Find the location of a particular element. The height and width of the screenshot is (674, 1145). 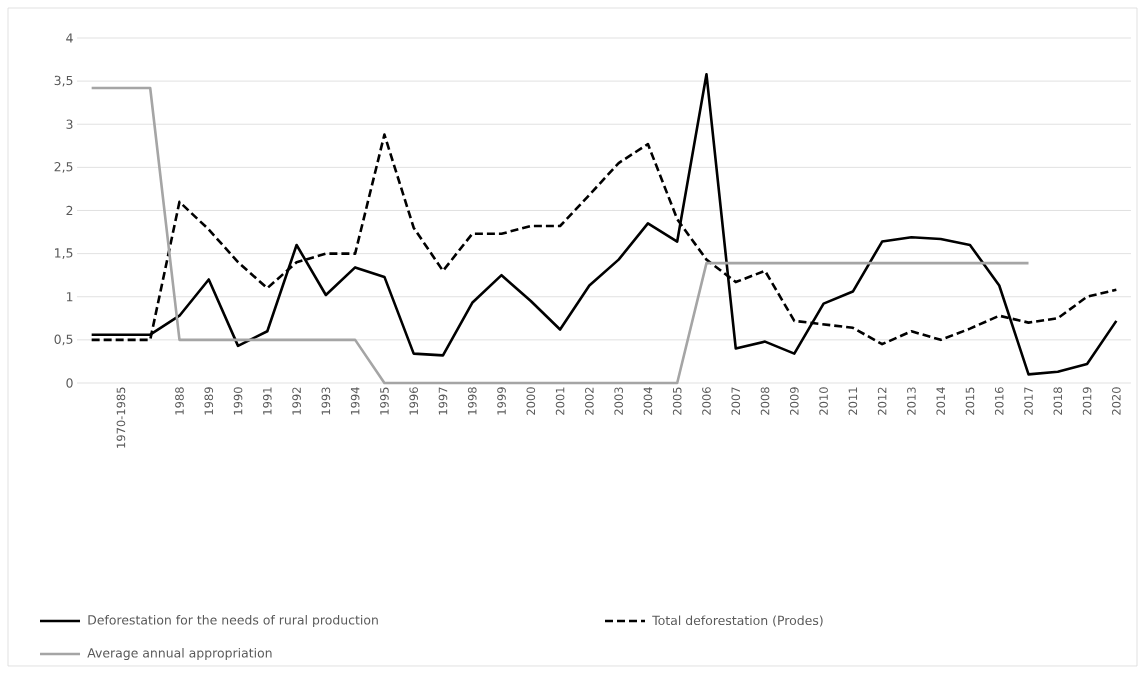

x-tick-label: 2005 is located at coordinates (677, 401).